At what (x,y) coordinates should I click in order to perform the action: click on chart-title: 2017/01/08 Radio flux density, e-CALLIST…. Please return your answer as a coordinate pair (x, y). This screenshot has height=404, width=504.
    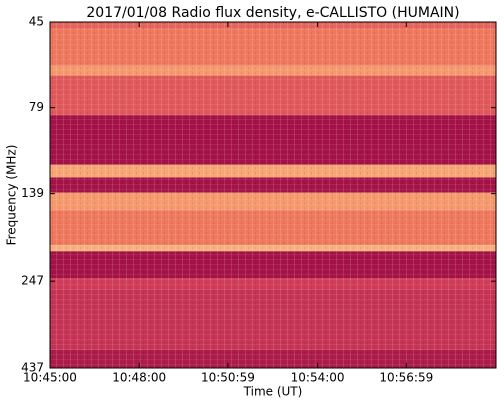
    Looking at the image, I should click on (272, 13).